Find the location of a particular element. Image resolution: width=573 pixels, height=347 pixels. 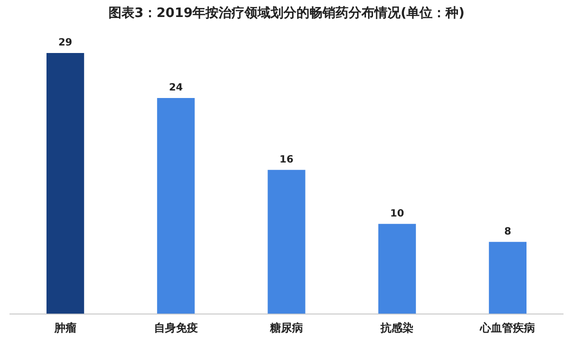

x-tick-label: 糖尿病 is located at coordinates (286, 327).